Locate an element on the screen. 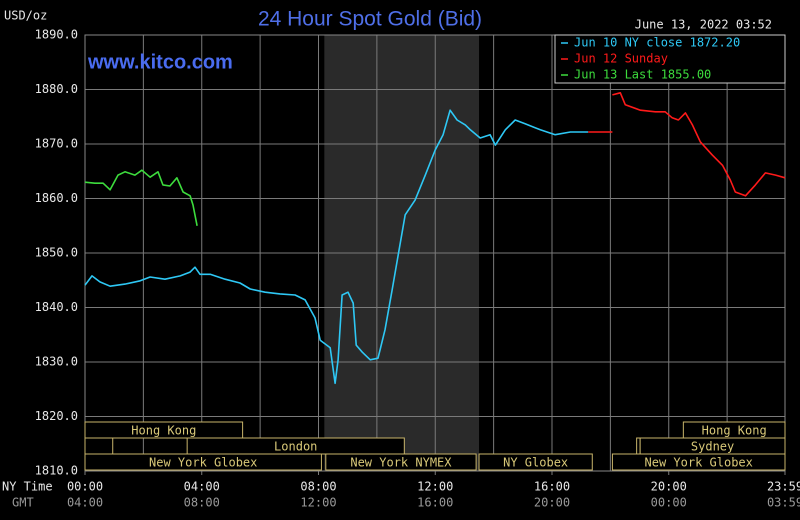  session-label: London is located at coordinates (295, 447).